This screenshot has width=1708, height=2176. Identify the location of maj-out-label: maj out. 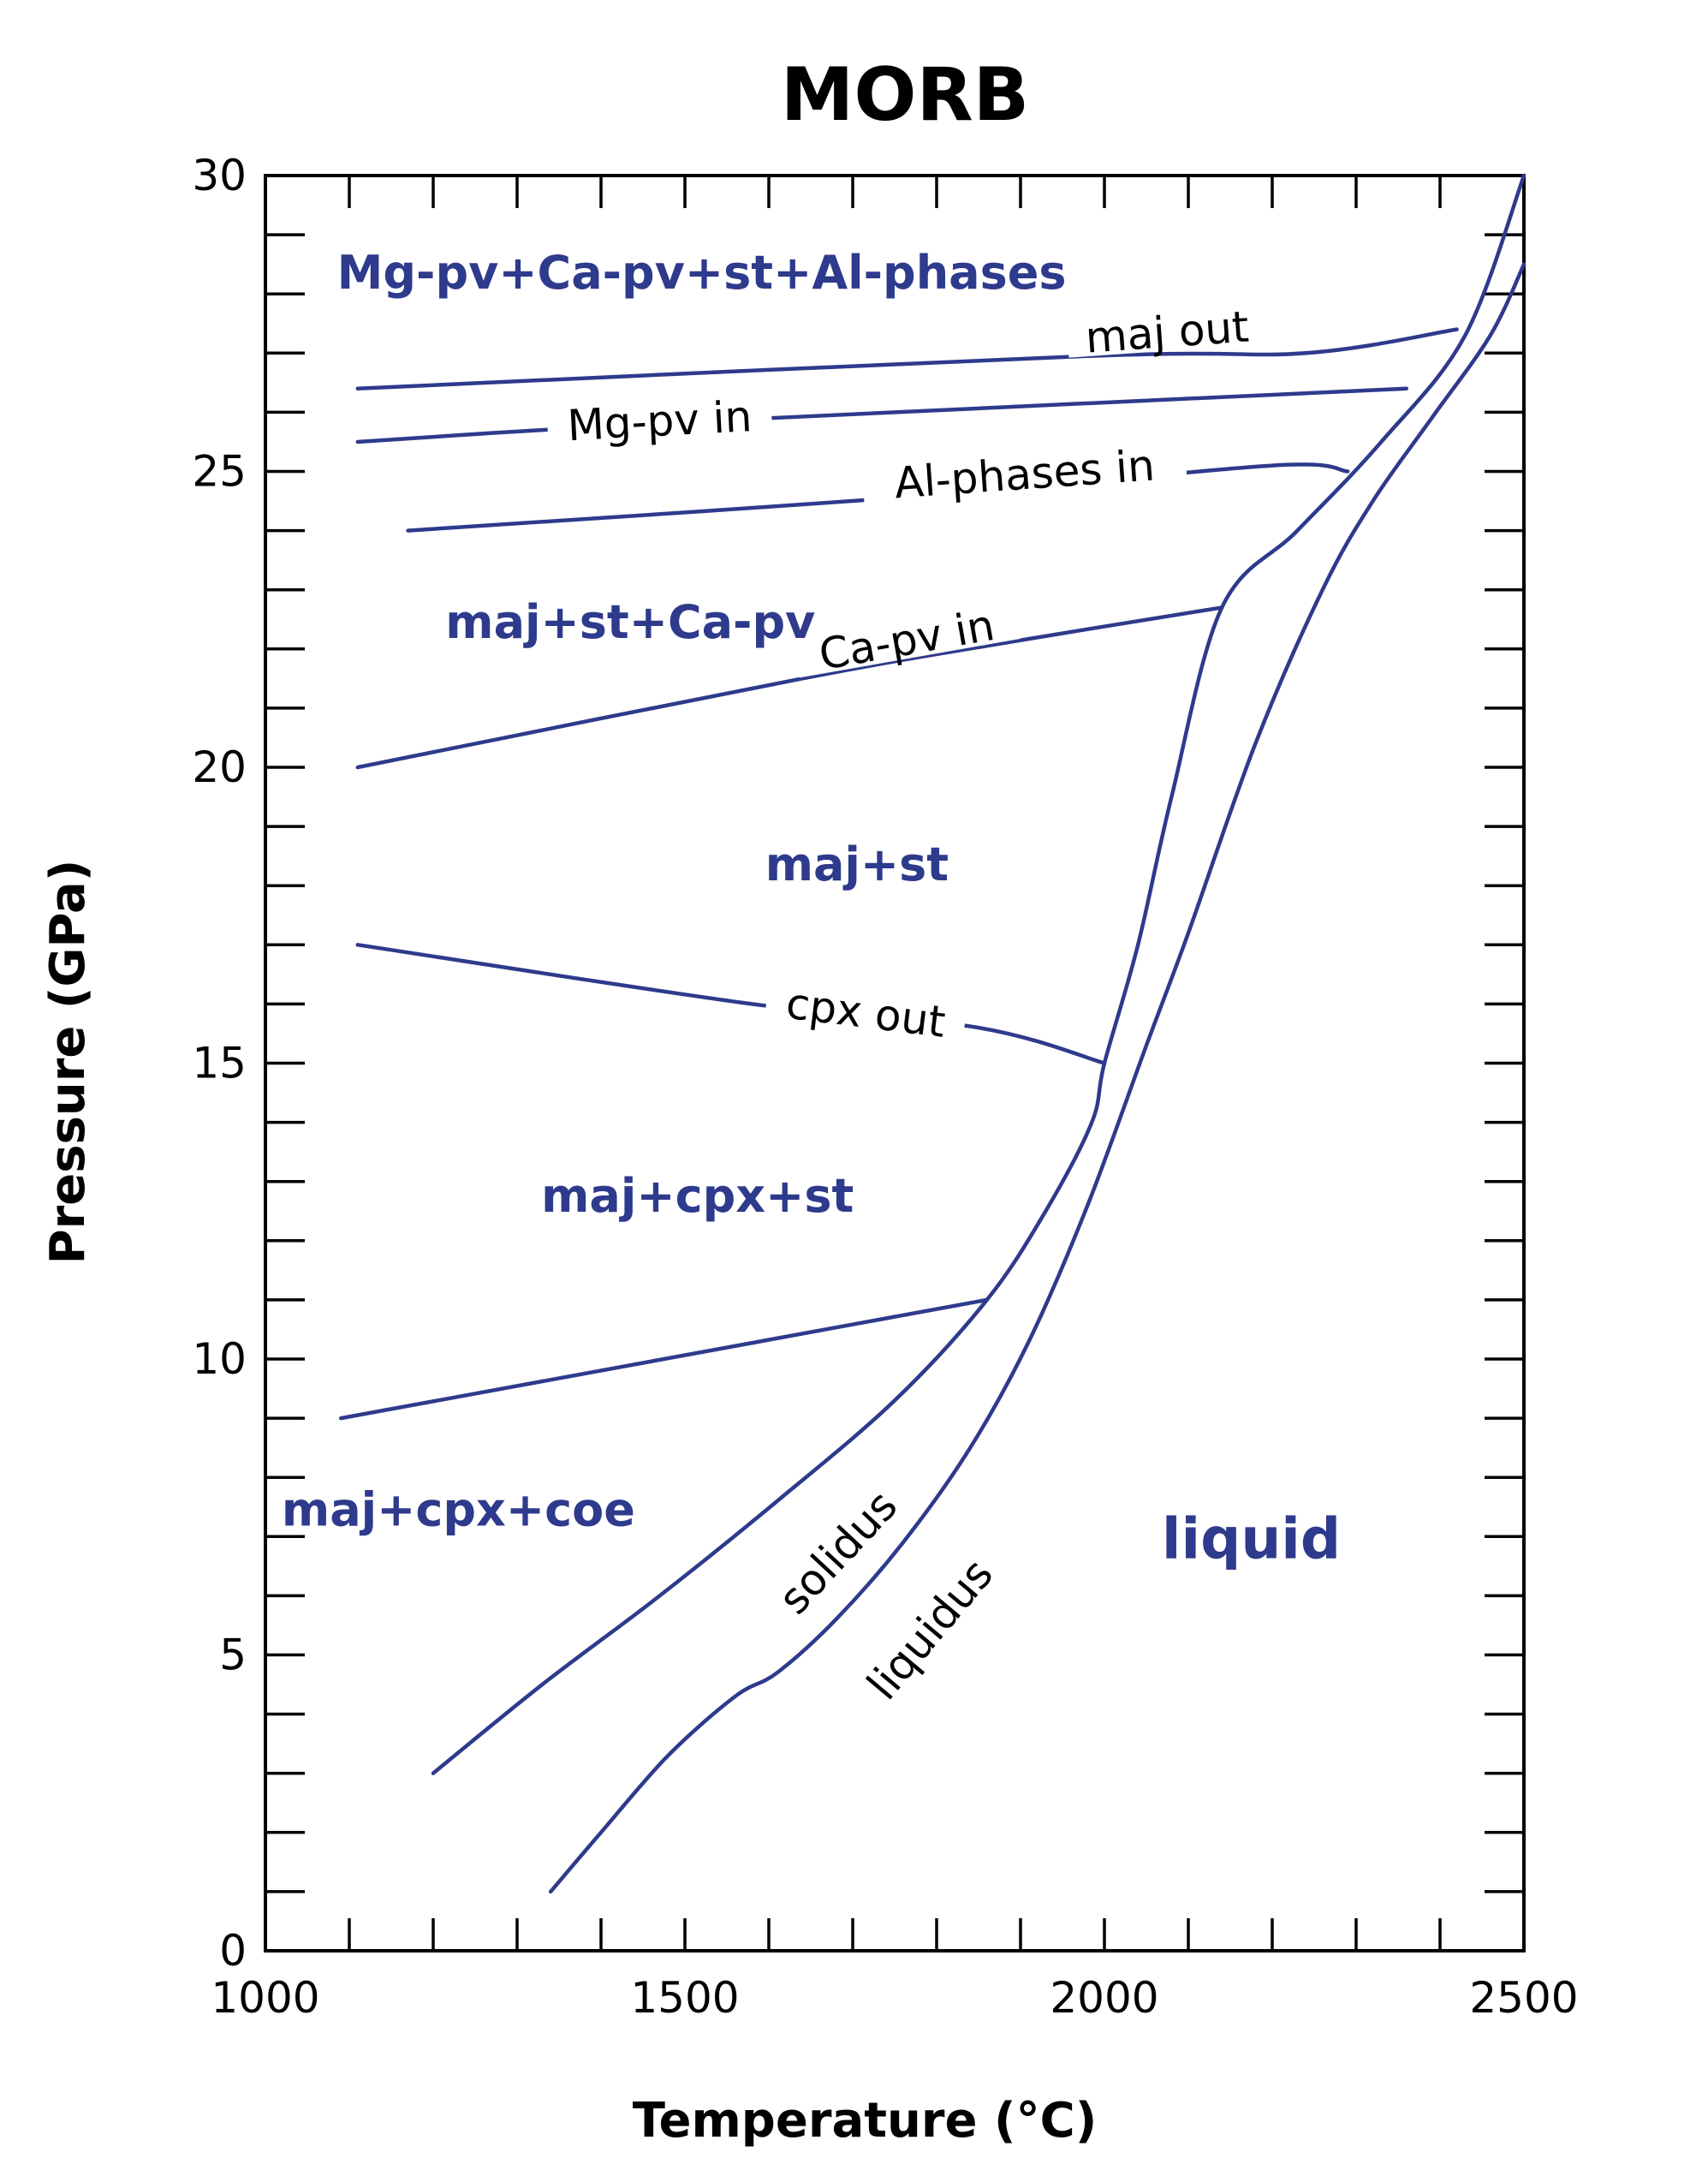
(1167, 331).